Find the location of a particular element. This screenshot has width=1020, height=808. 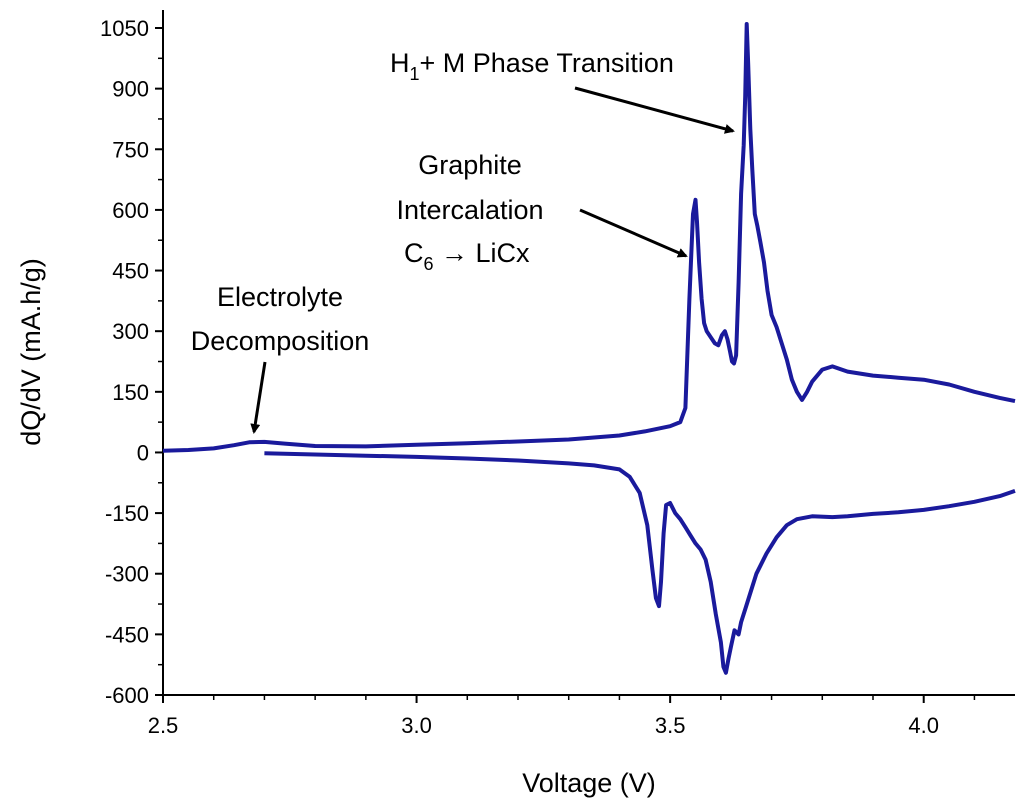

x-ticks: 2.5 3.0 3.5 4.0 is located at coordinates (562, 716).